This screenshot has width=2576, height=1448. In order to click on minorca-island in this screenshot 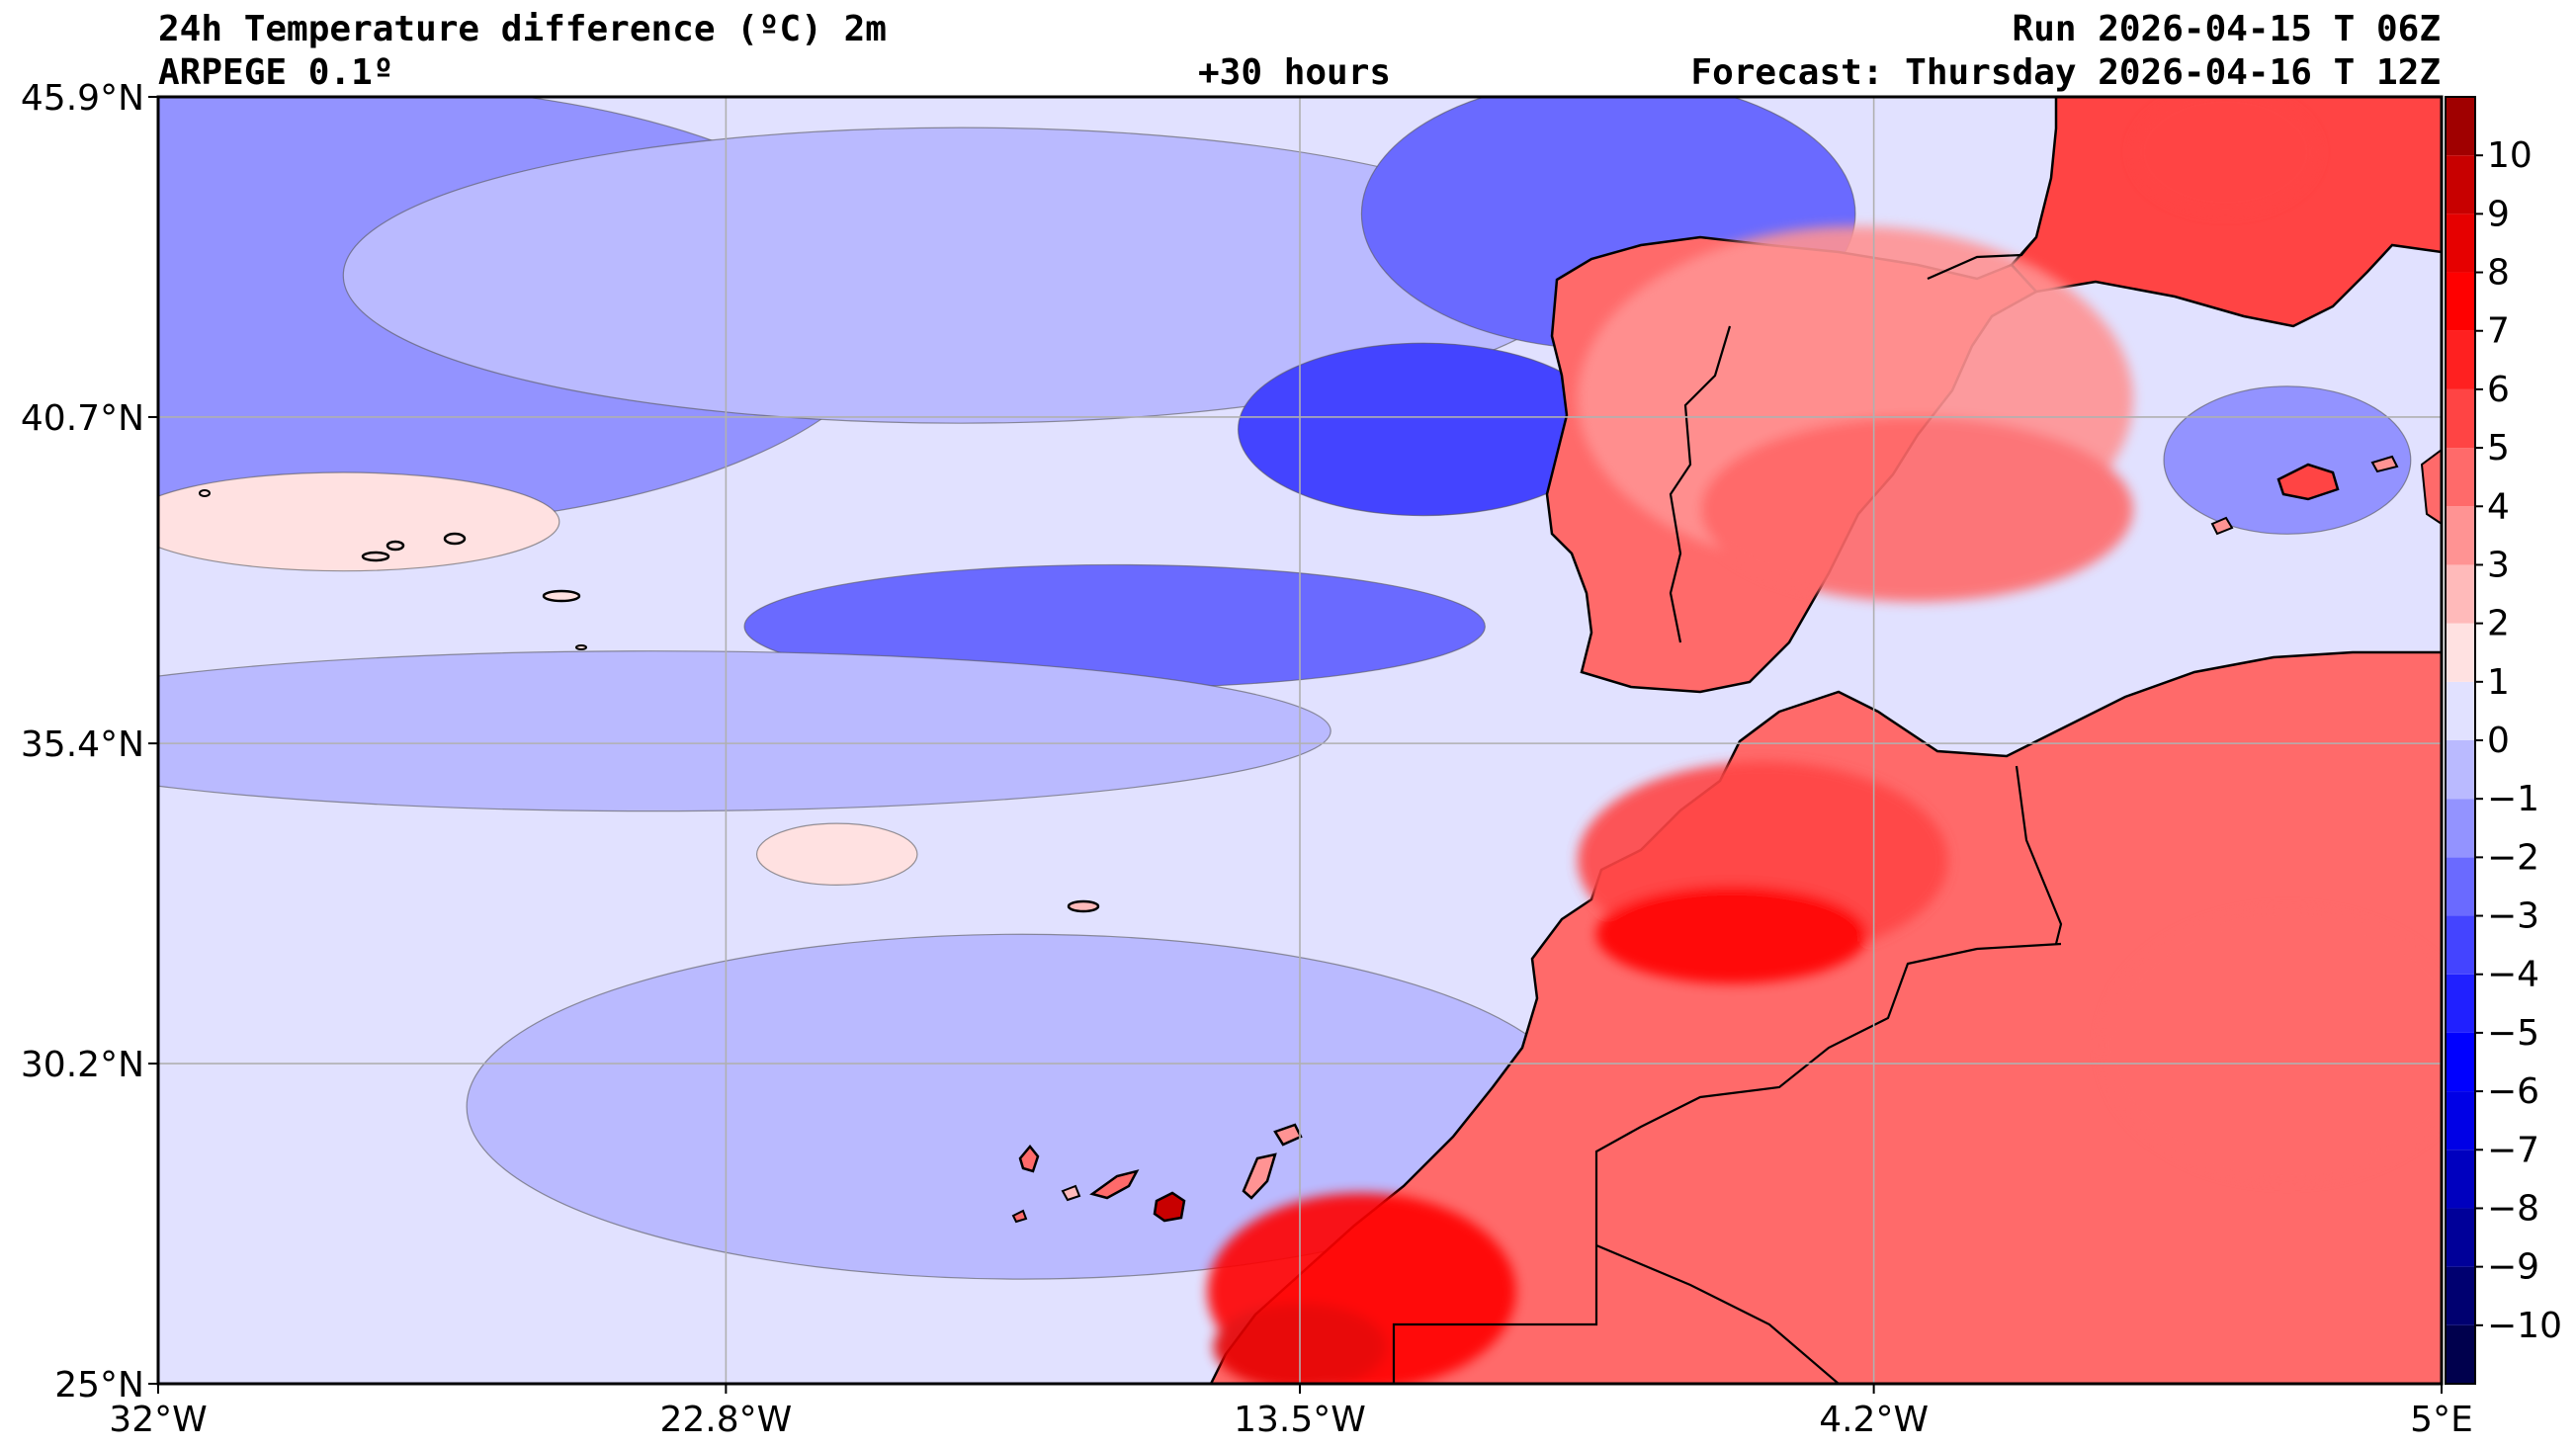, I will do `click(2384, 464)`.